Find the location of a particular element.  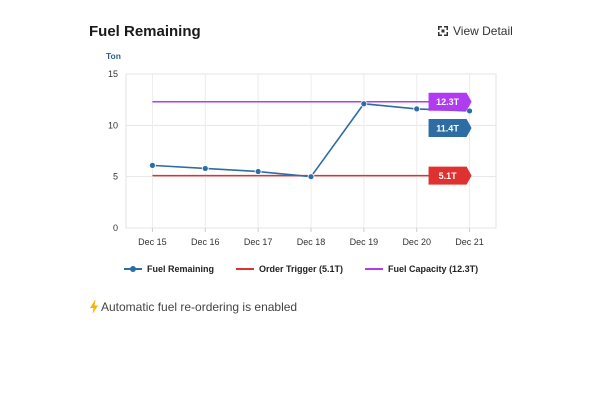

card-title: Fuel Remaining is located at coordinates (145, 31).